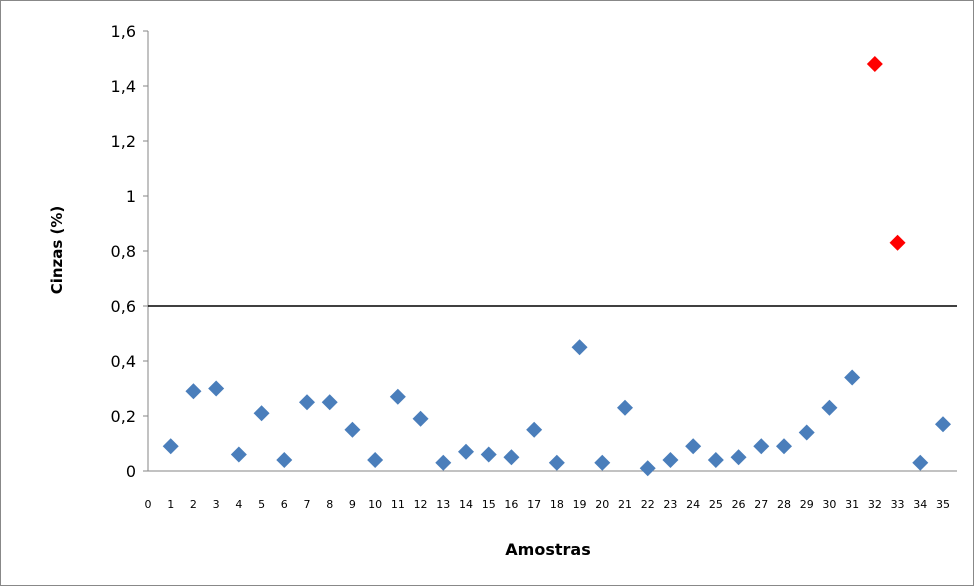 Image resolution: width=975 pixels, height=587 pixels. Describe the element at coordinates (648, 504) in the screenshot. I see `x-tick-label: 22` at that location.